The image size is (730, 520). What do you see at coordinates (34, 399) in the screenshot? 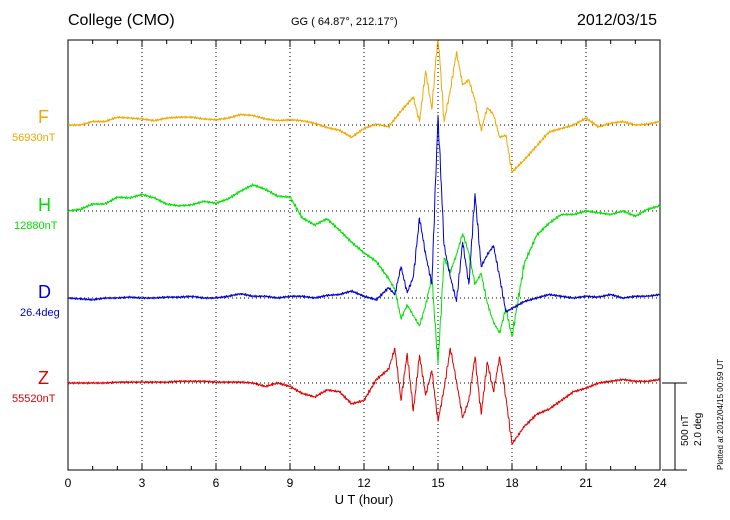
I see `baseline-value-z: 55520nT` at bounding box center [34, 399].